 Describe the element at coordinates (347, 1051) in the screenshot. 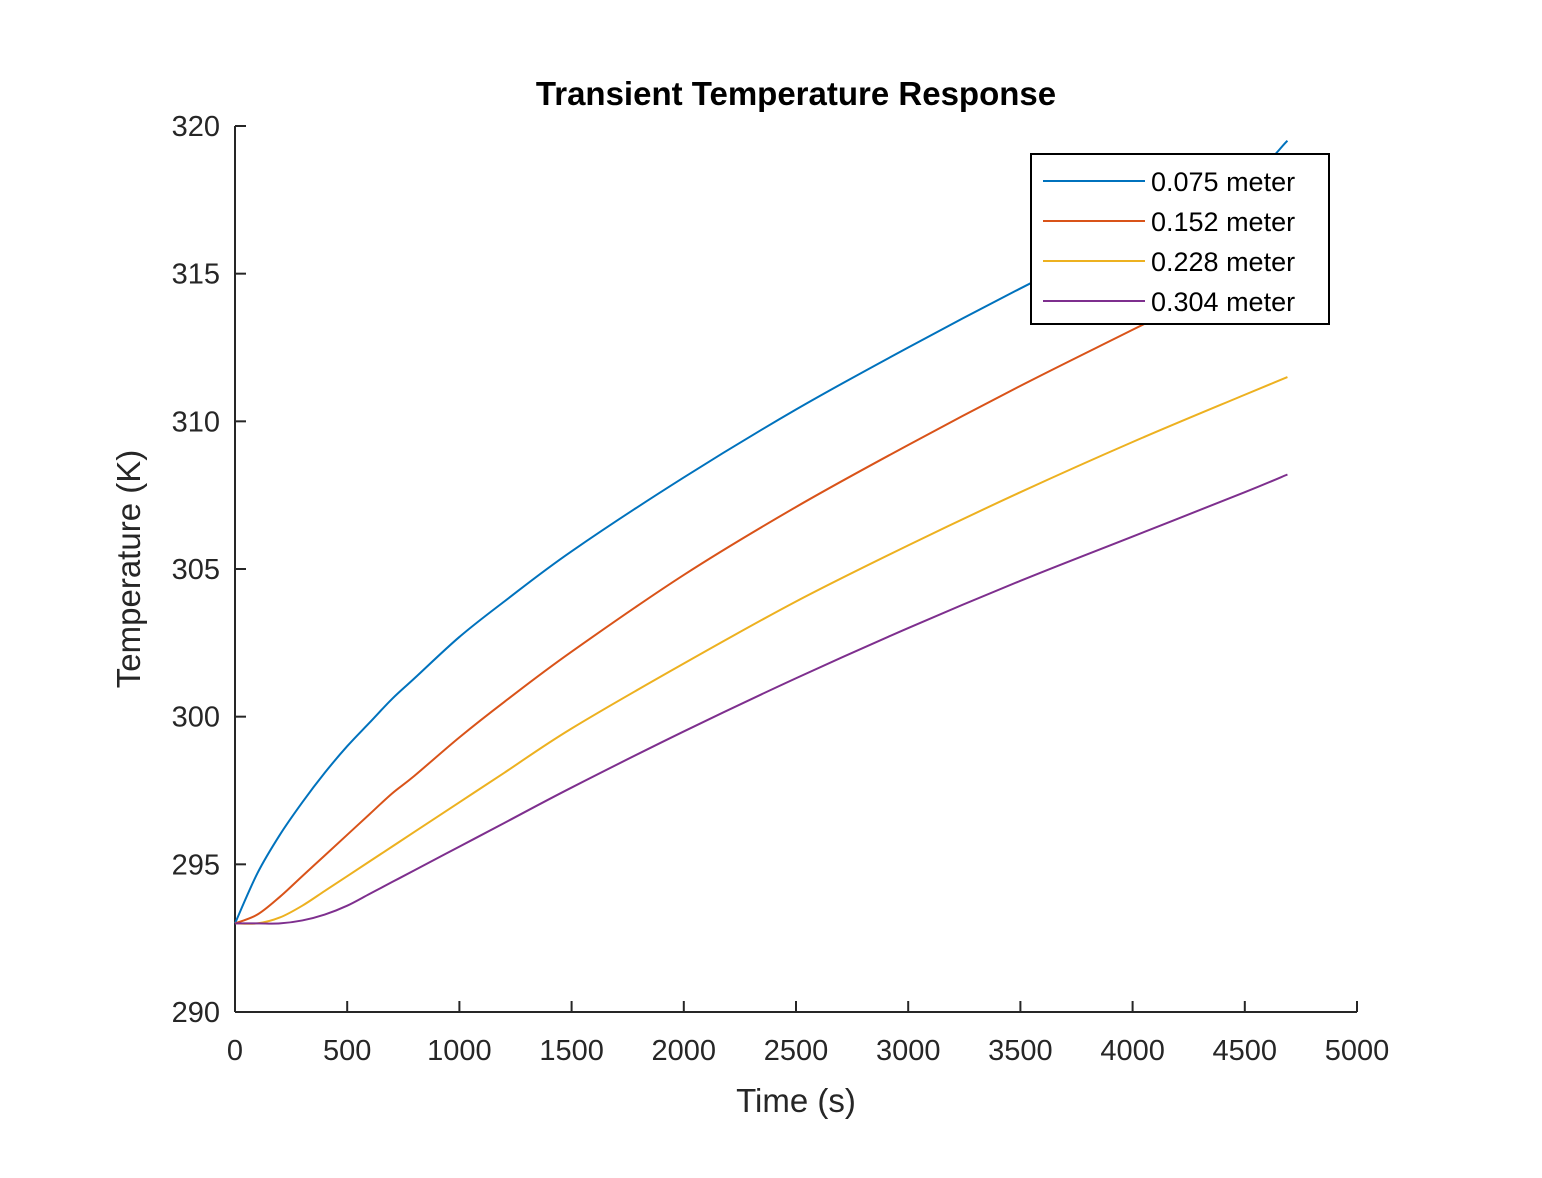

I see `x-tick-label: 500` at that location.